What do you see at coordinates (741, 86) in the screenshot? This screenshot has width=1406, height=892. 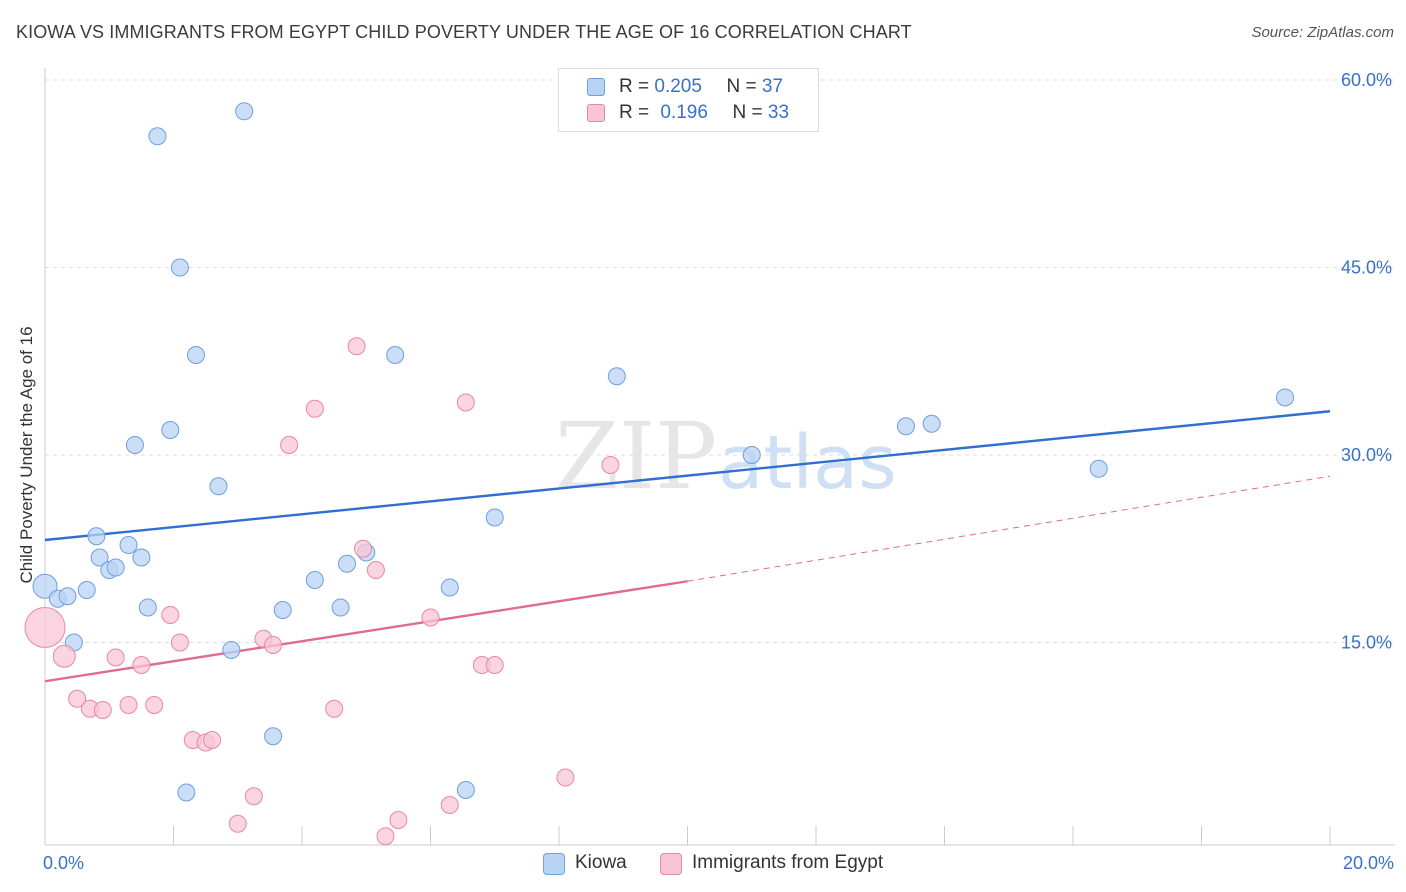 I see `kiowa-n-label: N =` at bounding box center [741, 86].